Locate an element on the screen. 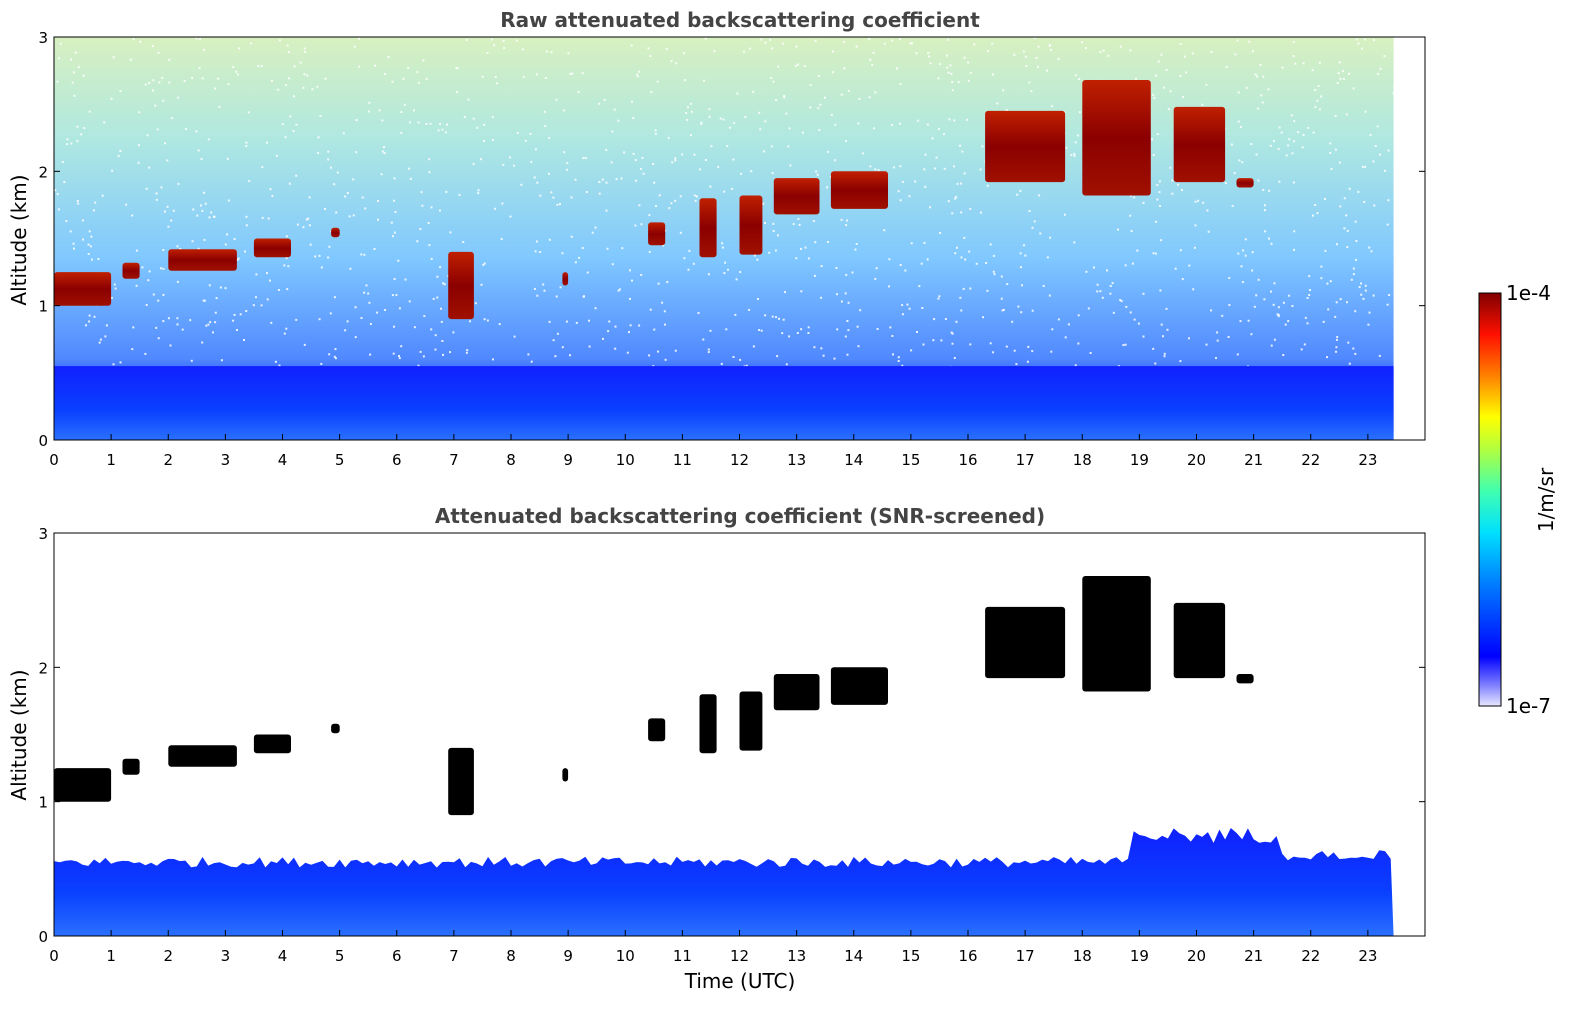 This screenshot has width=1595, height=1020. screened-x-tick-label: 21 is located at coordinates (1253, 956).